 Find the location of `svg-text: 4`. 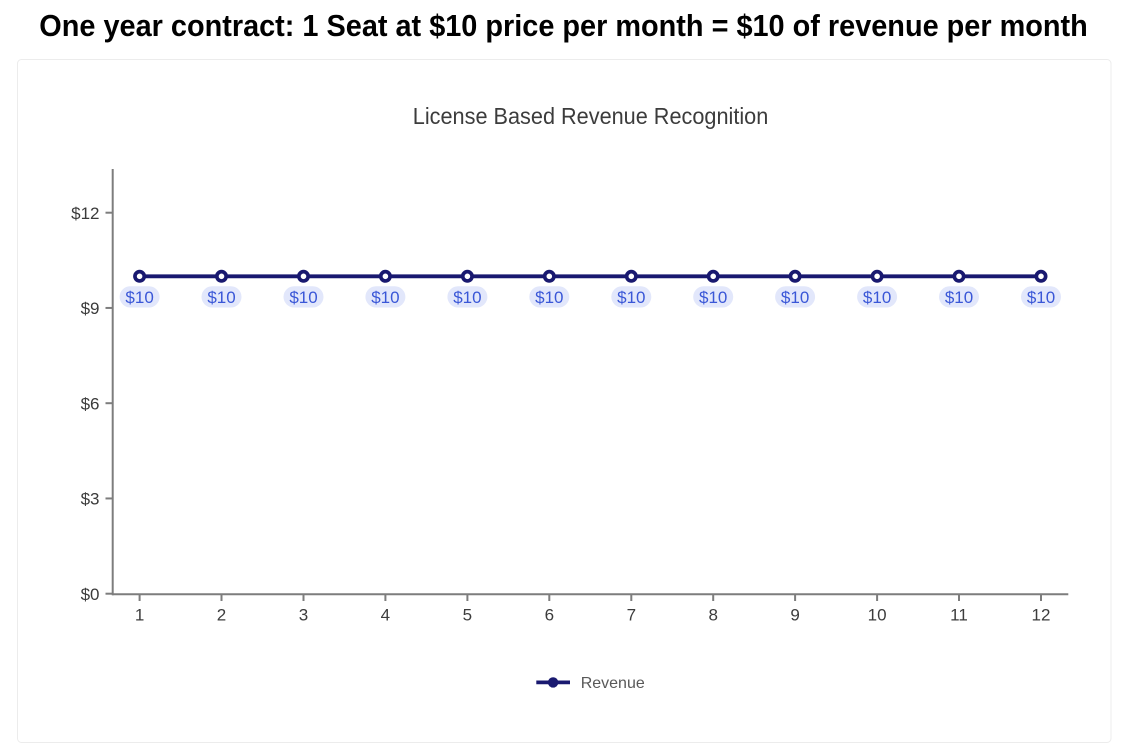

svg-text: 4 is located at coordinates (385, 615).